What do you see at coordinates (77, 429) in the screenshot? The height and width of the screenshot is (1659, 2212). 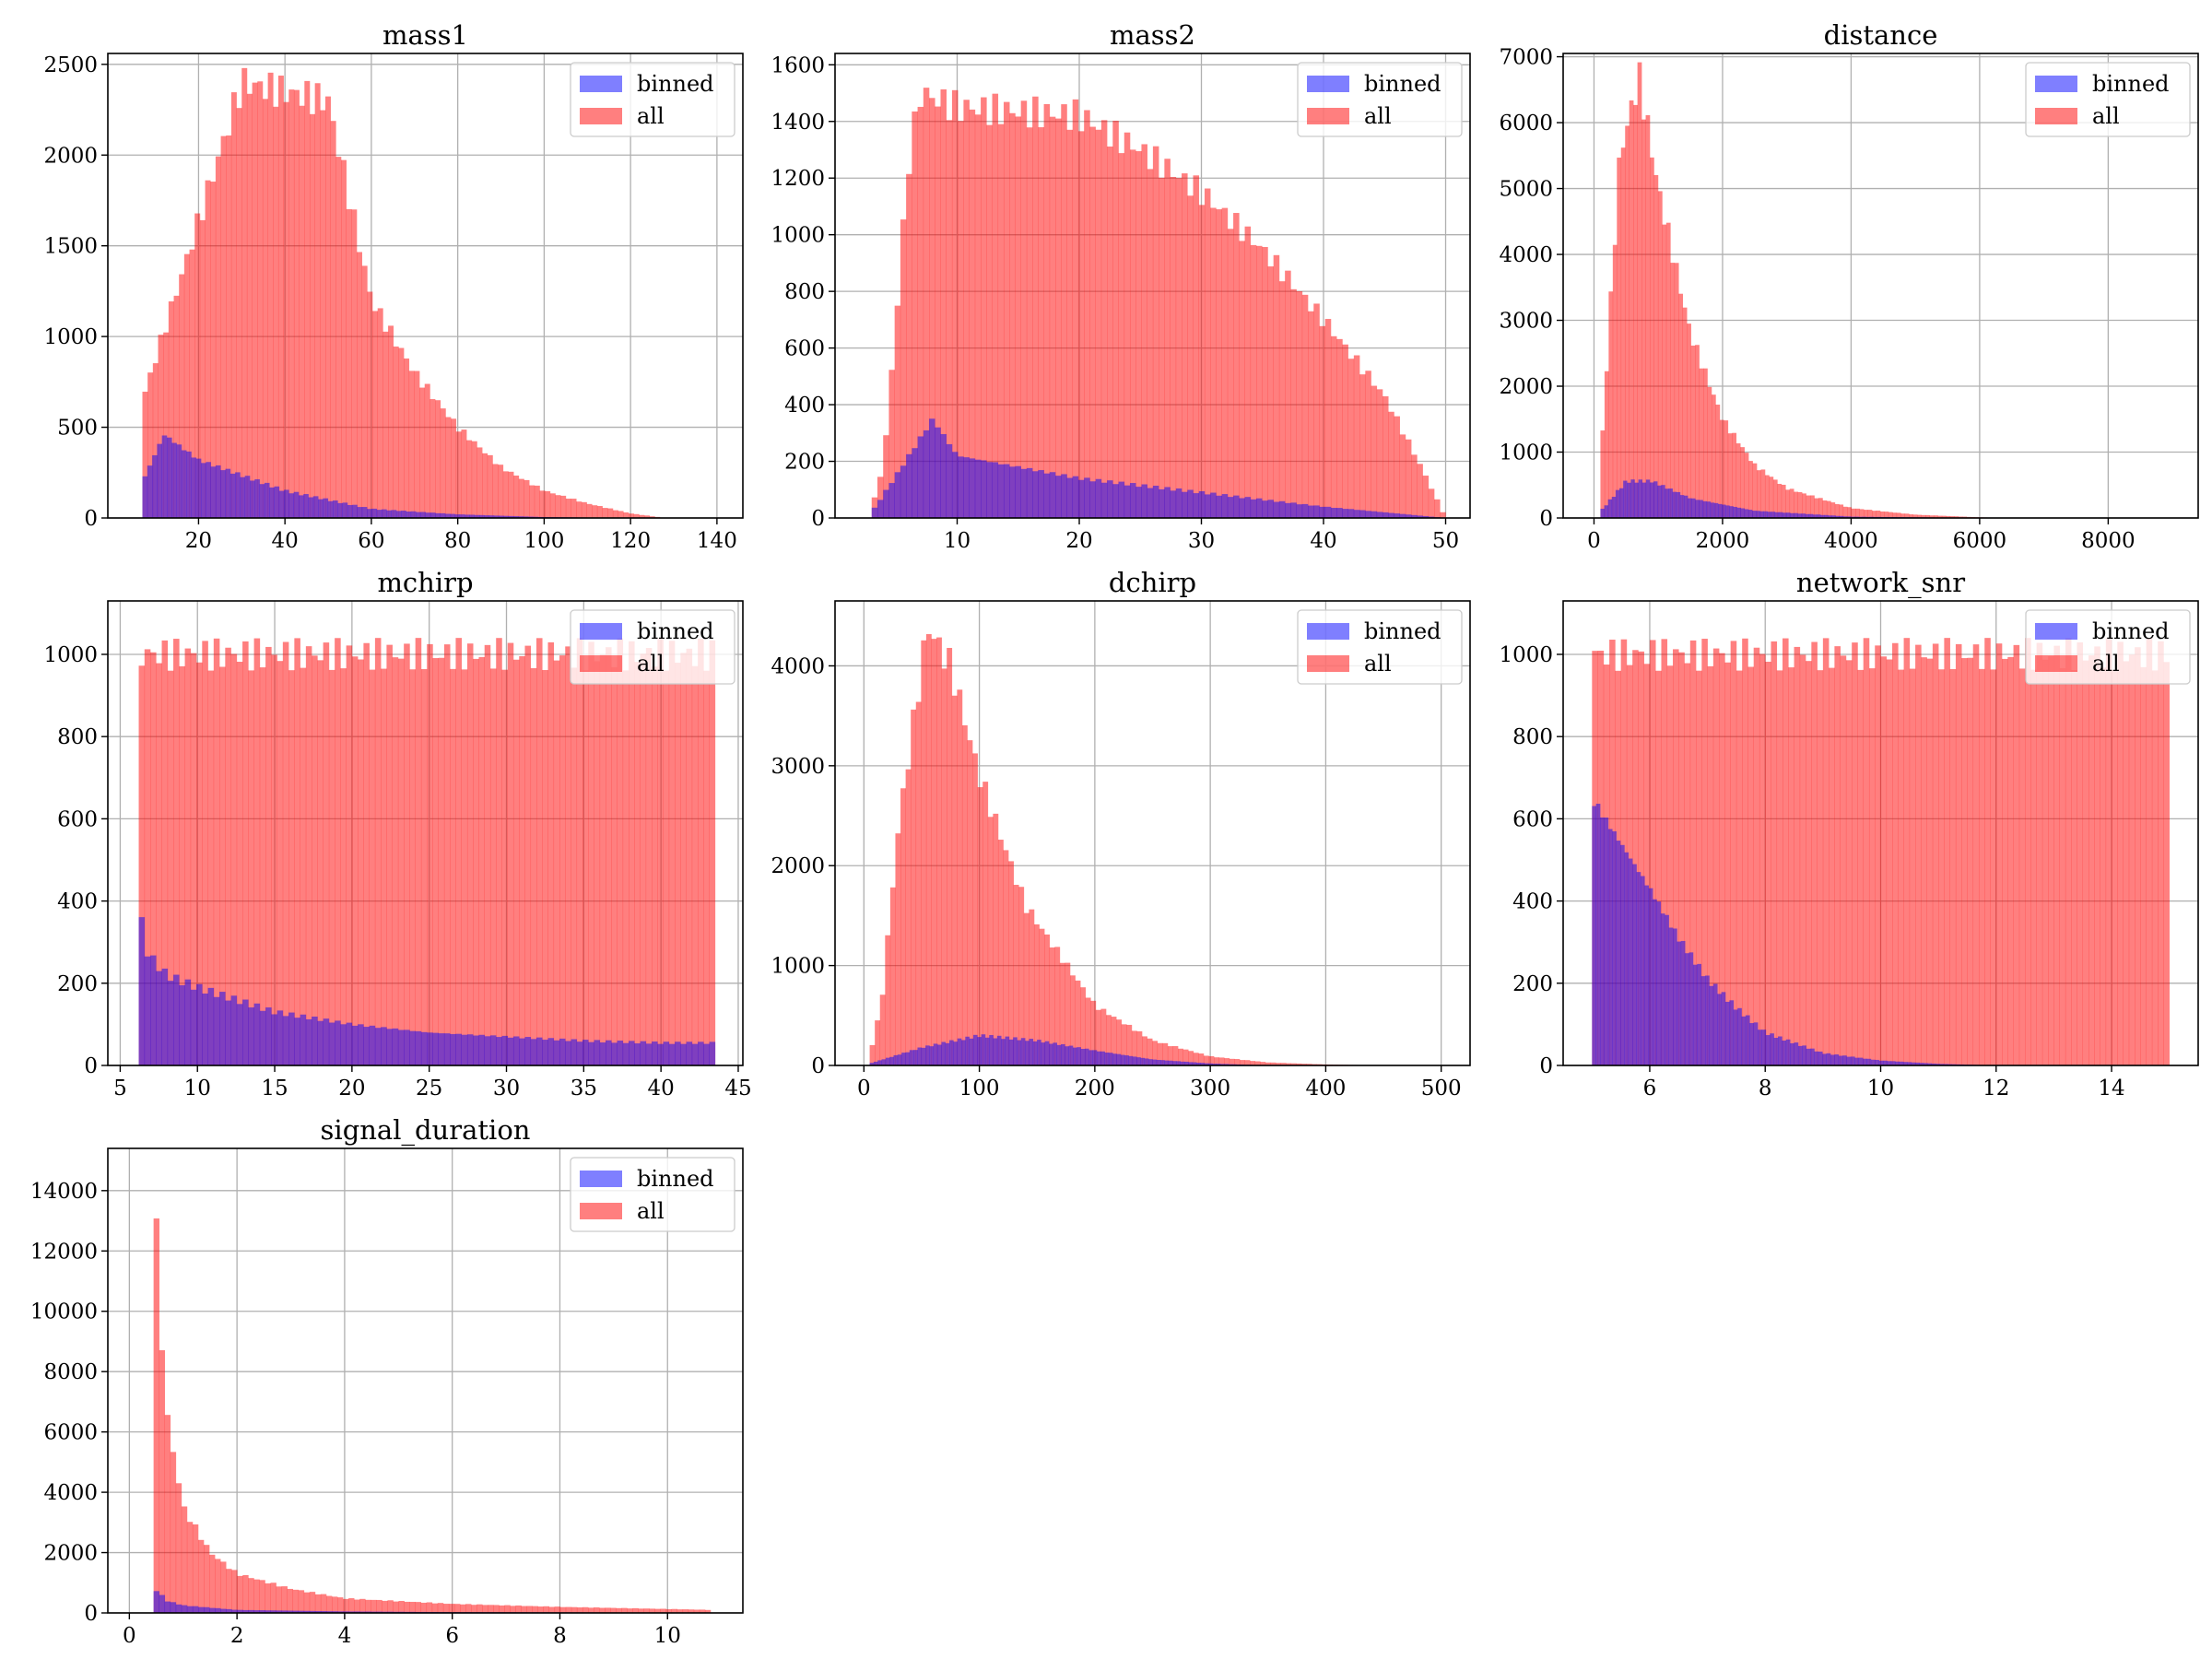 I see `y-tick-label: 500` at bounding box center [77, 429].